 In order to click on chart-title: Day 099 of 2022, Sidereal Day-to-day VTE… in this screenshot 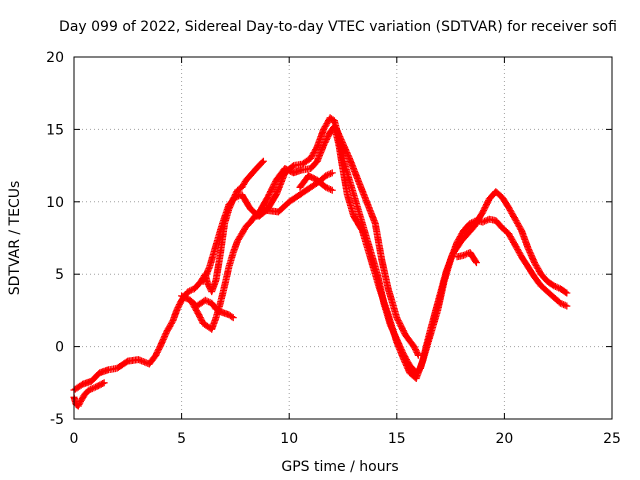, I will do `click(338, 27)`.